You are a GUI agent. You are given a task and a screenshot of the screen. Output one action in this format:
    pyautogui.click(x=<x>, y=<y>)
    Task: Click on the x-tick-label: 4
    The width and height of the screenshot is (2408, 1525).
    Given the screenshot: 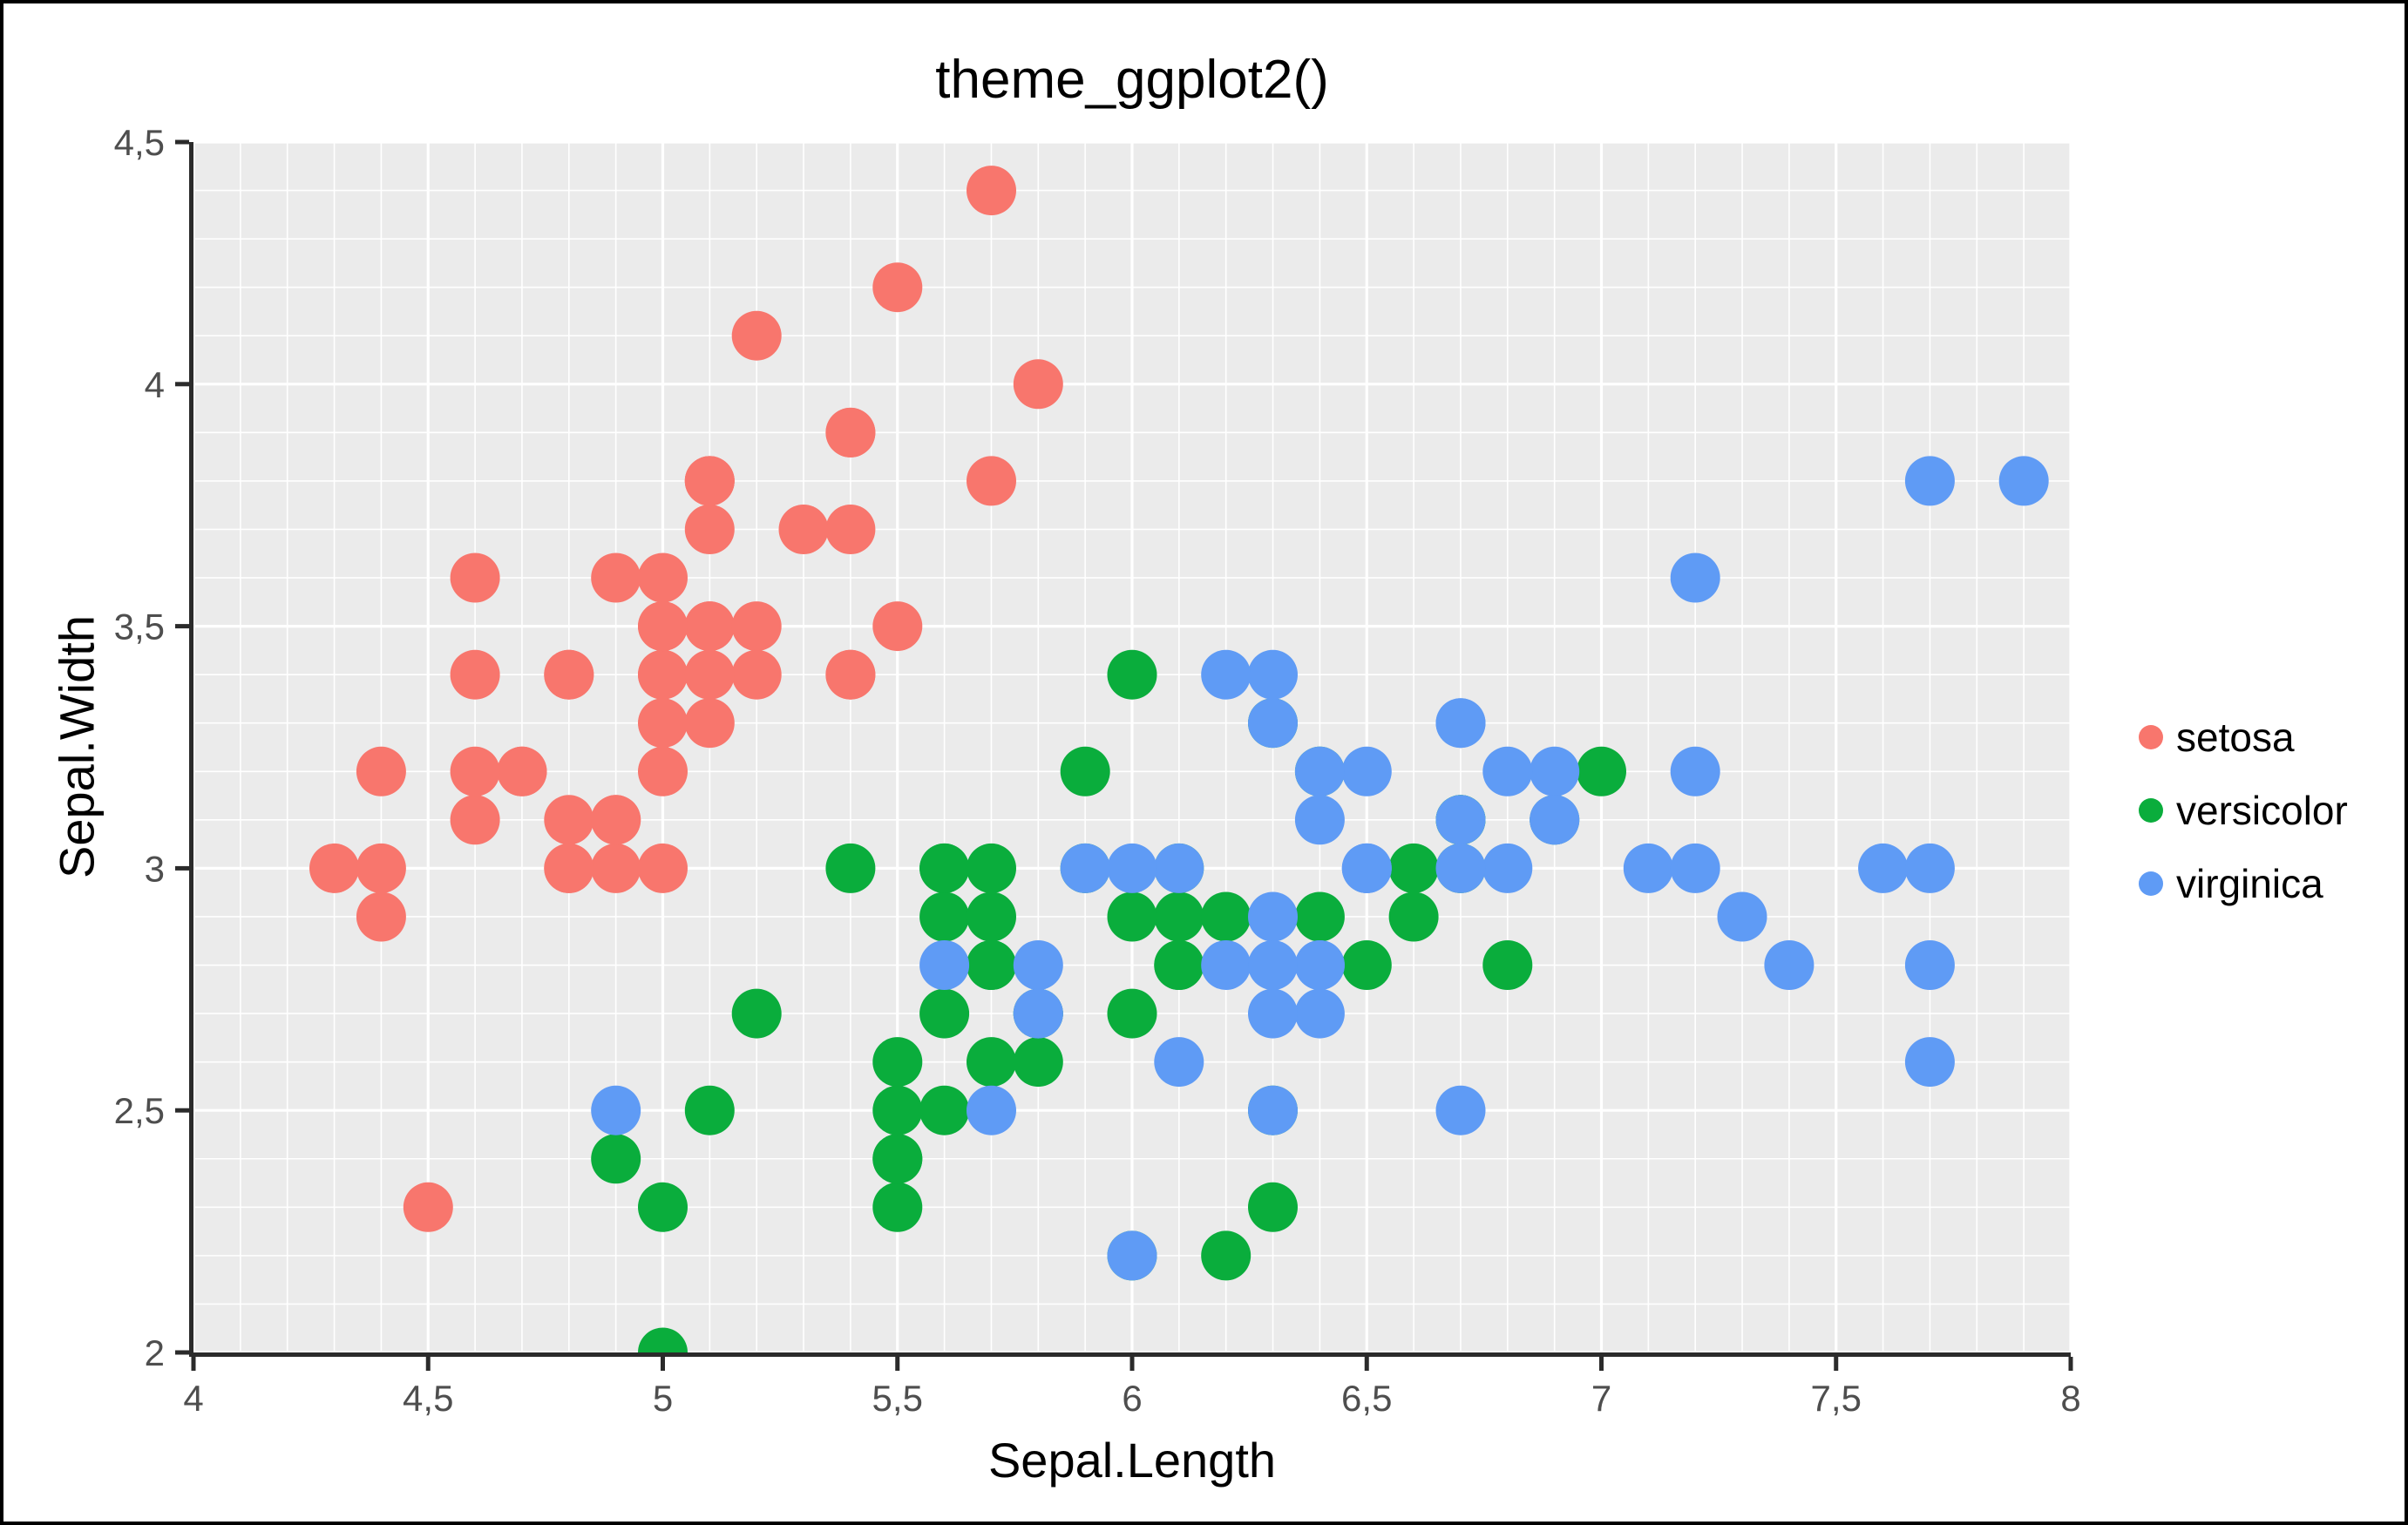 What is the action you would take?
    pyautogui.click(x=193, y=1398)
    